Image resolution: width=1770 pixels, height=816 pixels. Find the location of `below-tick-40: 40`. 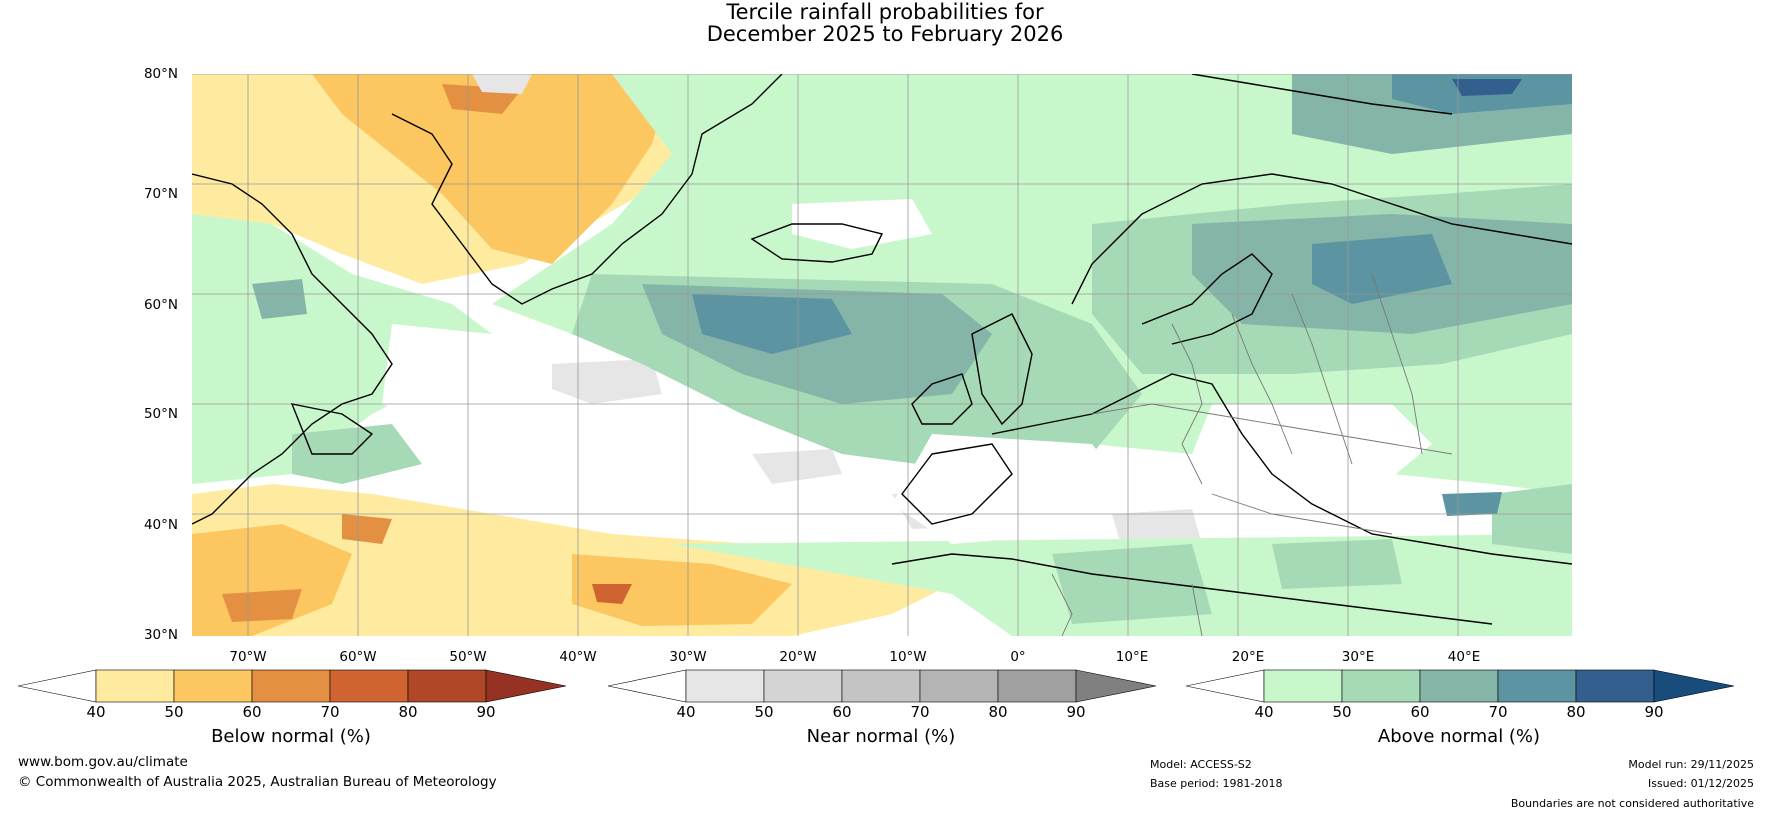

below-tick-40: 40 is located at coordinates (96, 712).